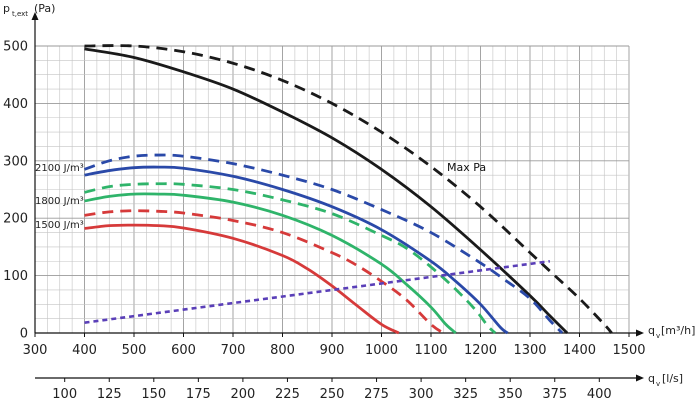  I want to click on x-tick-label: 400, so click(84, 350).